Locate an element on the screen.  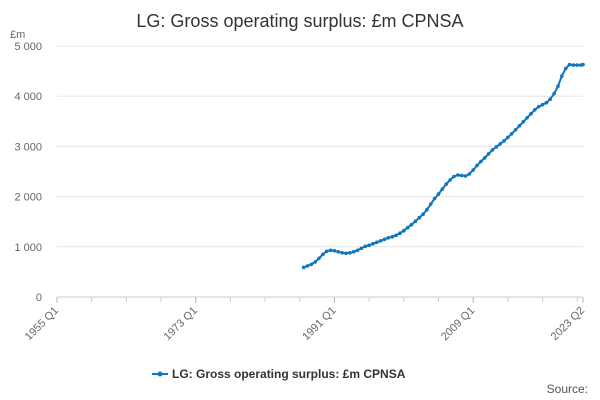
y-tick-label: 0 is located at coordinates (39, 298).